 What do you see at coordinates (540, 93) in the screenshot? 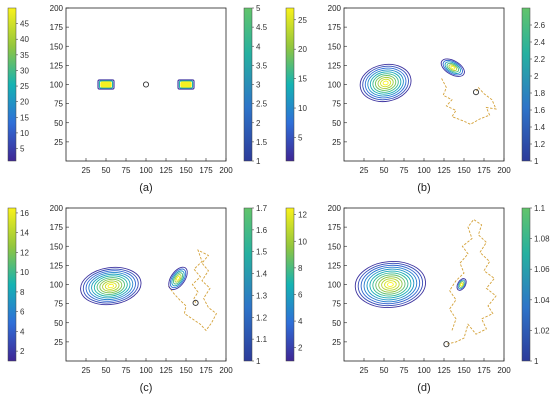
I see `right-colorbar-tick-label: 1.8` at bounding box center [540, 93].